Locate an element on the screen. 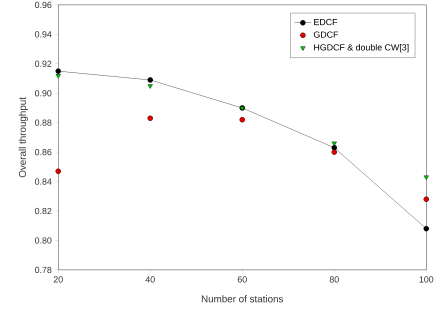 Image resolution: width=441 pixels, height=312 pixels. y-tick-label: 0.94 is located at coordinates (43, 34).